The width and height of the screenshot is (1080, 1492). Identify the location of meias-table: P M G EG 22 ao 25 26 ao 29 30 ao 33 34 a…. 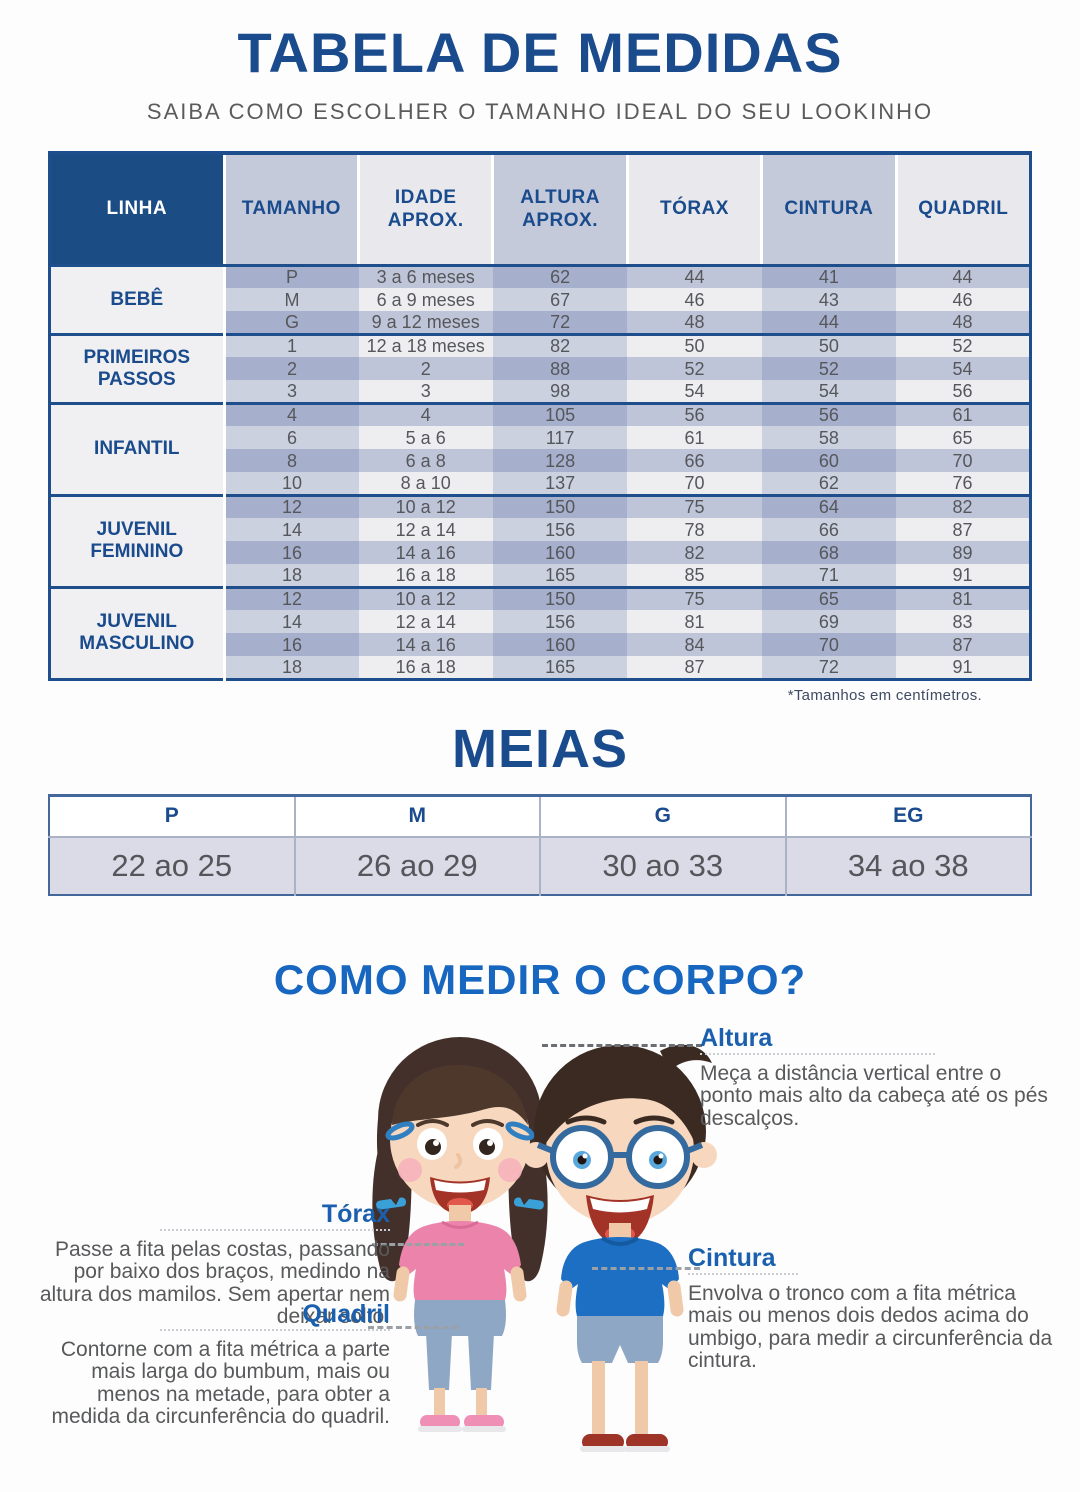
(540, 844).